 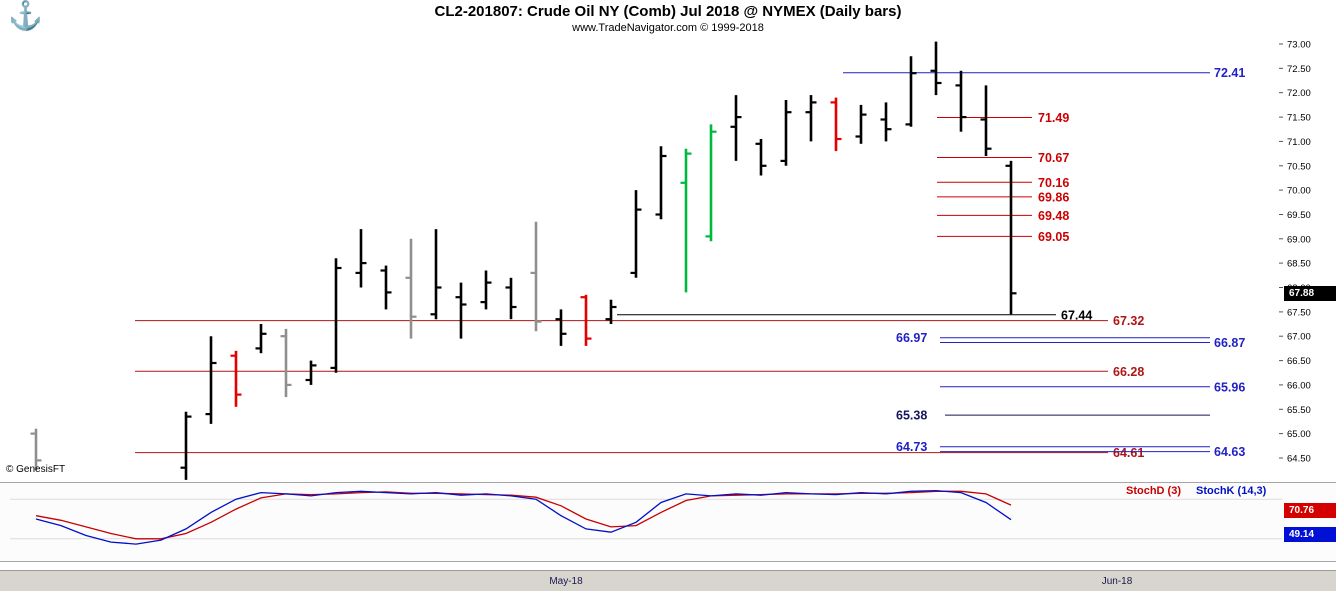 I want to click on price-tick-label: 67.50, so click(x=1299, y=312).